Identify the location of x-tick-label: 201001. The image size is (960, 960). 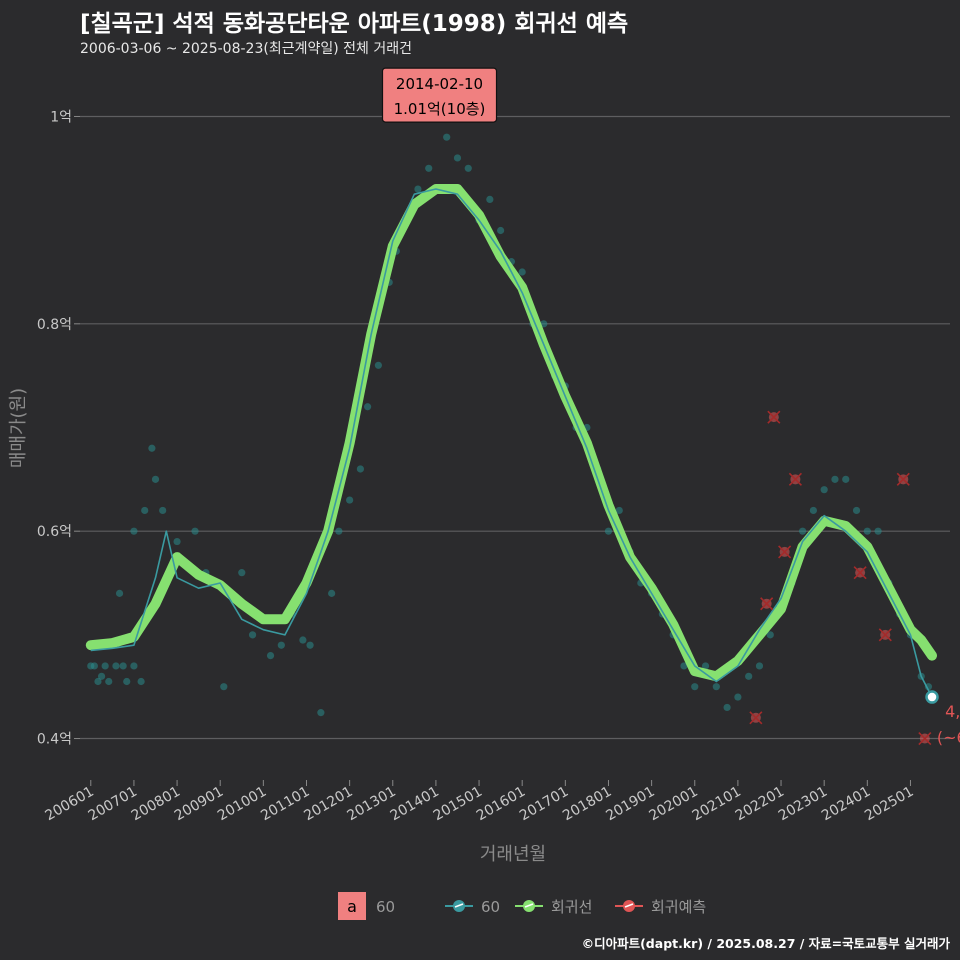
(242, 804).